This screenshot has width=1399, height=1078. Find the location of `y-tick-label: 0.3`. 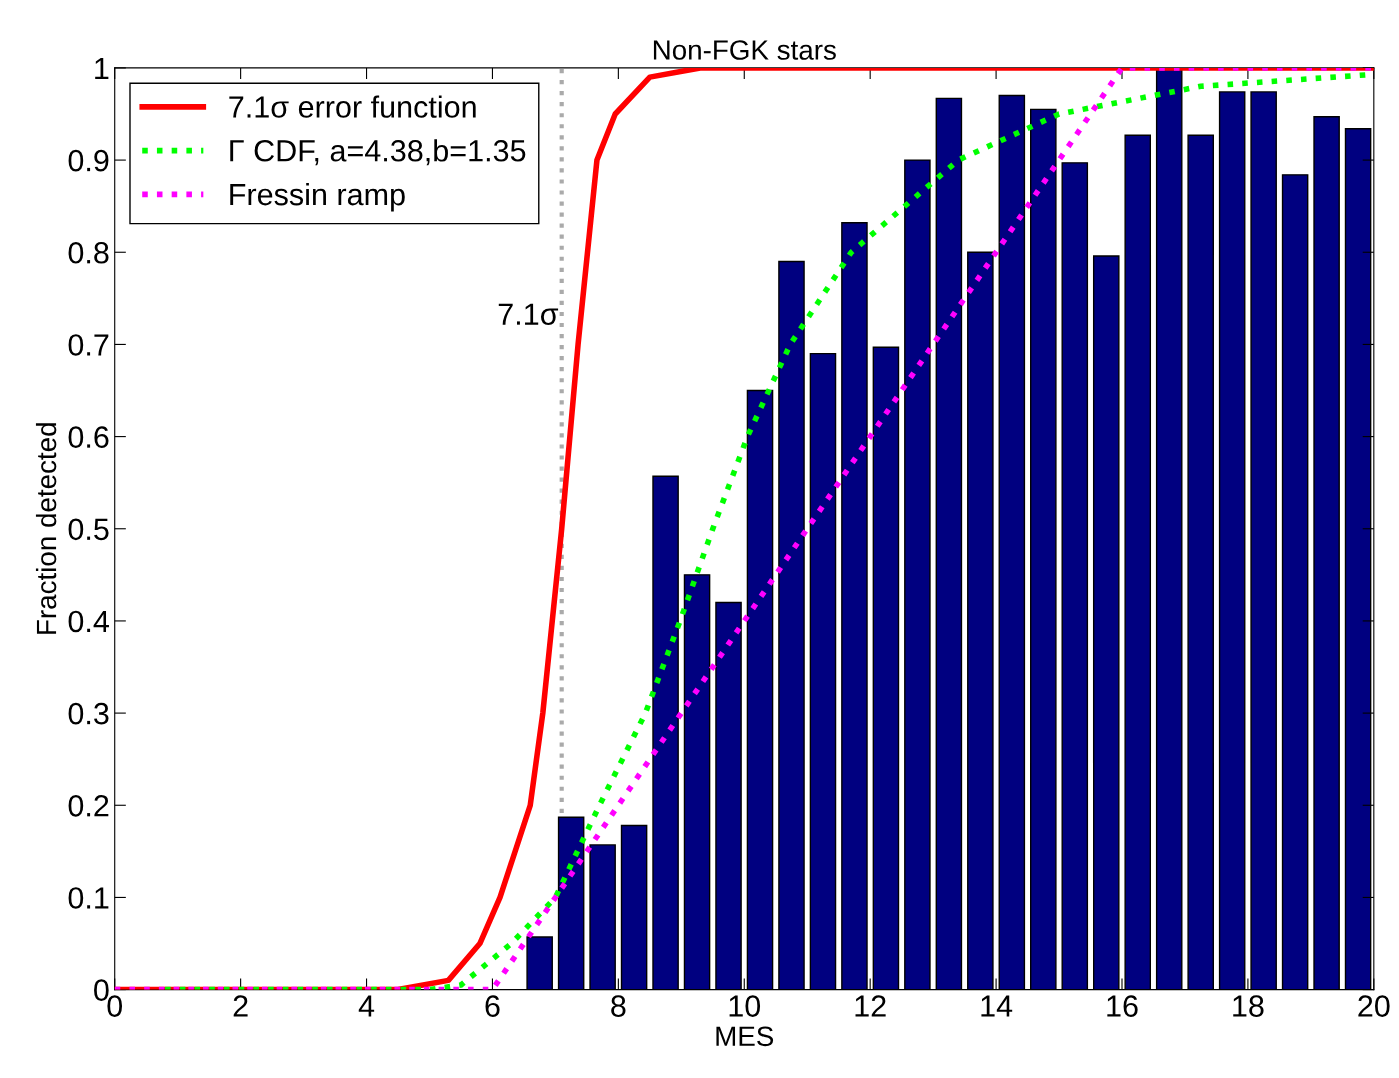

y-tick-label: 0.3 is located at coordinates (88, 713).